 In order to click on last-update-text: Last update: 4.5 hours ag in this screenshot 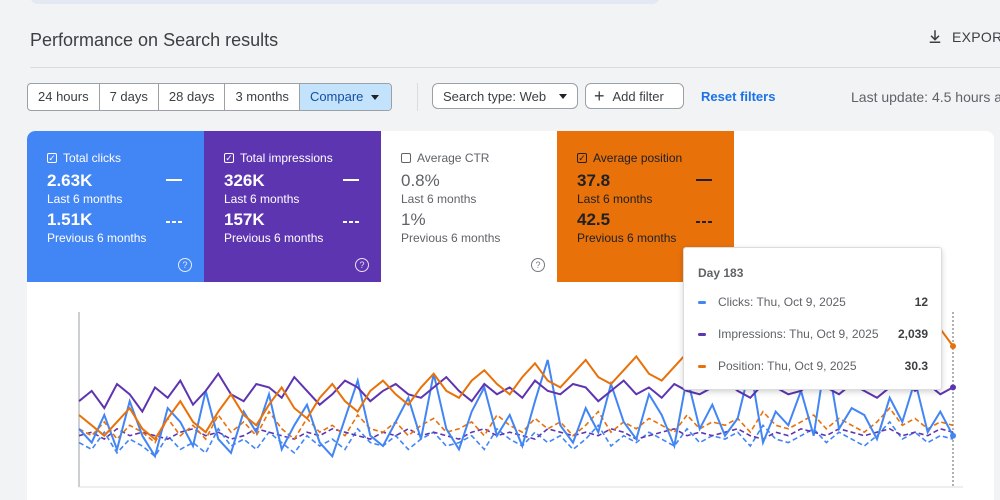, I will do `click(925, 97)`.